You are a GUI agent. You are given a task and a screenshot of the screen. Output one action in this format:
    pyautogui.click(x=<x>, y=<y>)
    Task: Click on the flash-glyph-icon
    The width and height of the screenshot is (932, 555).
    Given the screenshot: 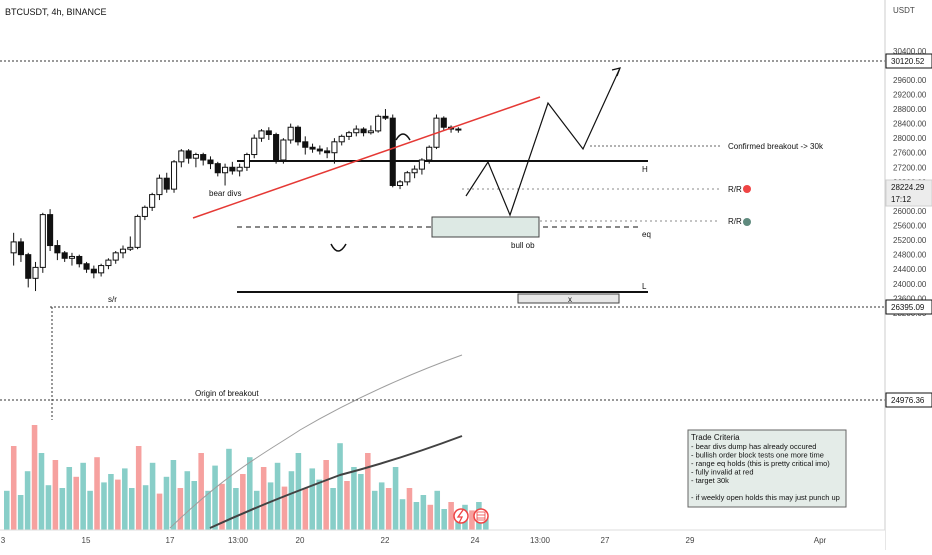 What is the action you would take?
    pyautogui.click(x=460, y=516)
    